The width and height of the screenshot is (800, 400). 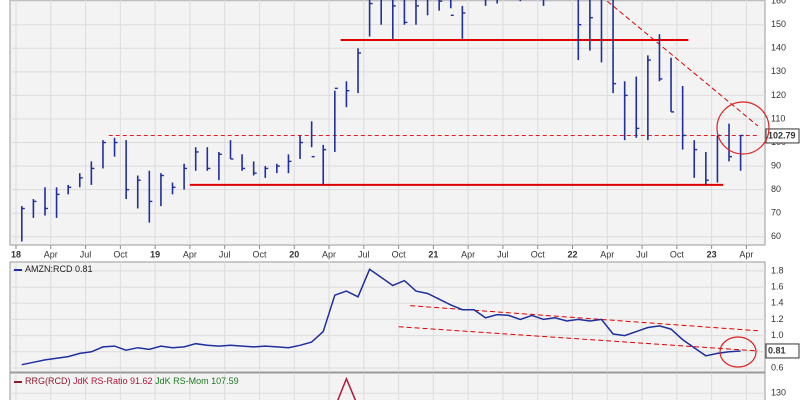 I want to click on legend-value: 0.81, so click(x=84, y=269).